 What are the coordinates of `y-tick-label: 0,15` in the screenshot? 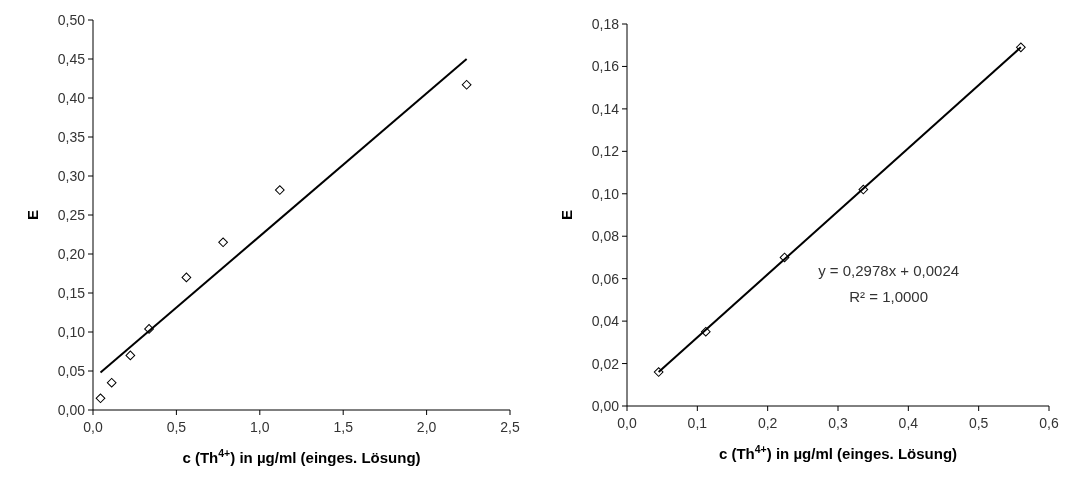 It's located at (71, 293).